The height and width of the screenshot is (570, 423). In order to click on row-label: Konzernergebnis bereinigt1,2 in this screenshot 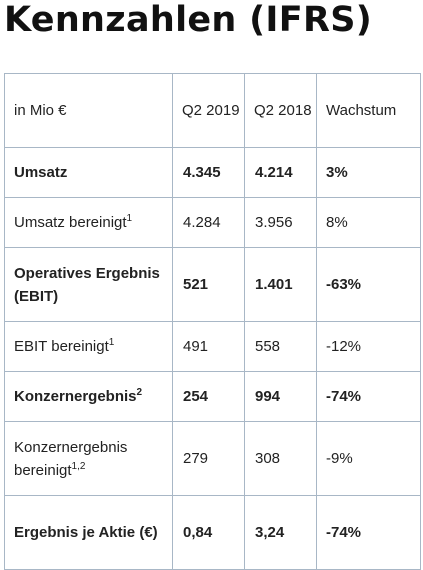, I will do `click(88, 458)`.